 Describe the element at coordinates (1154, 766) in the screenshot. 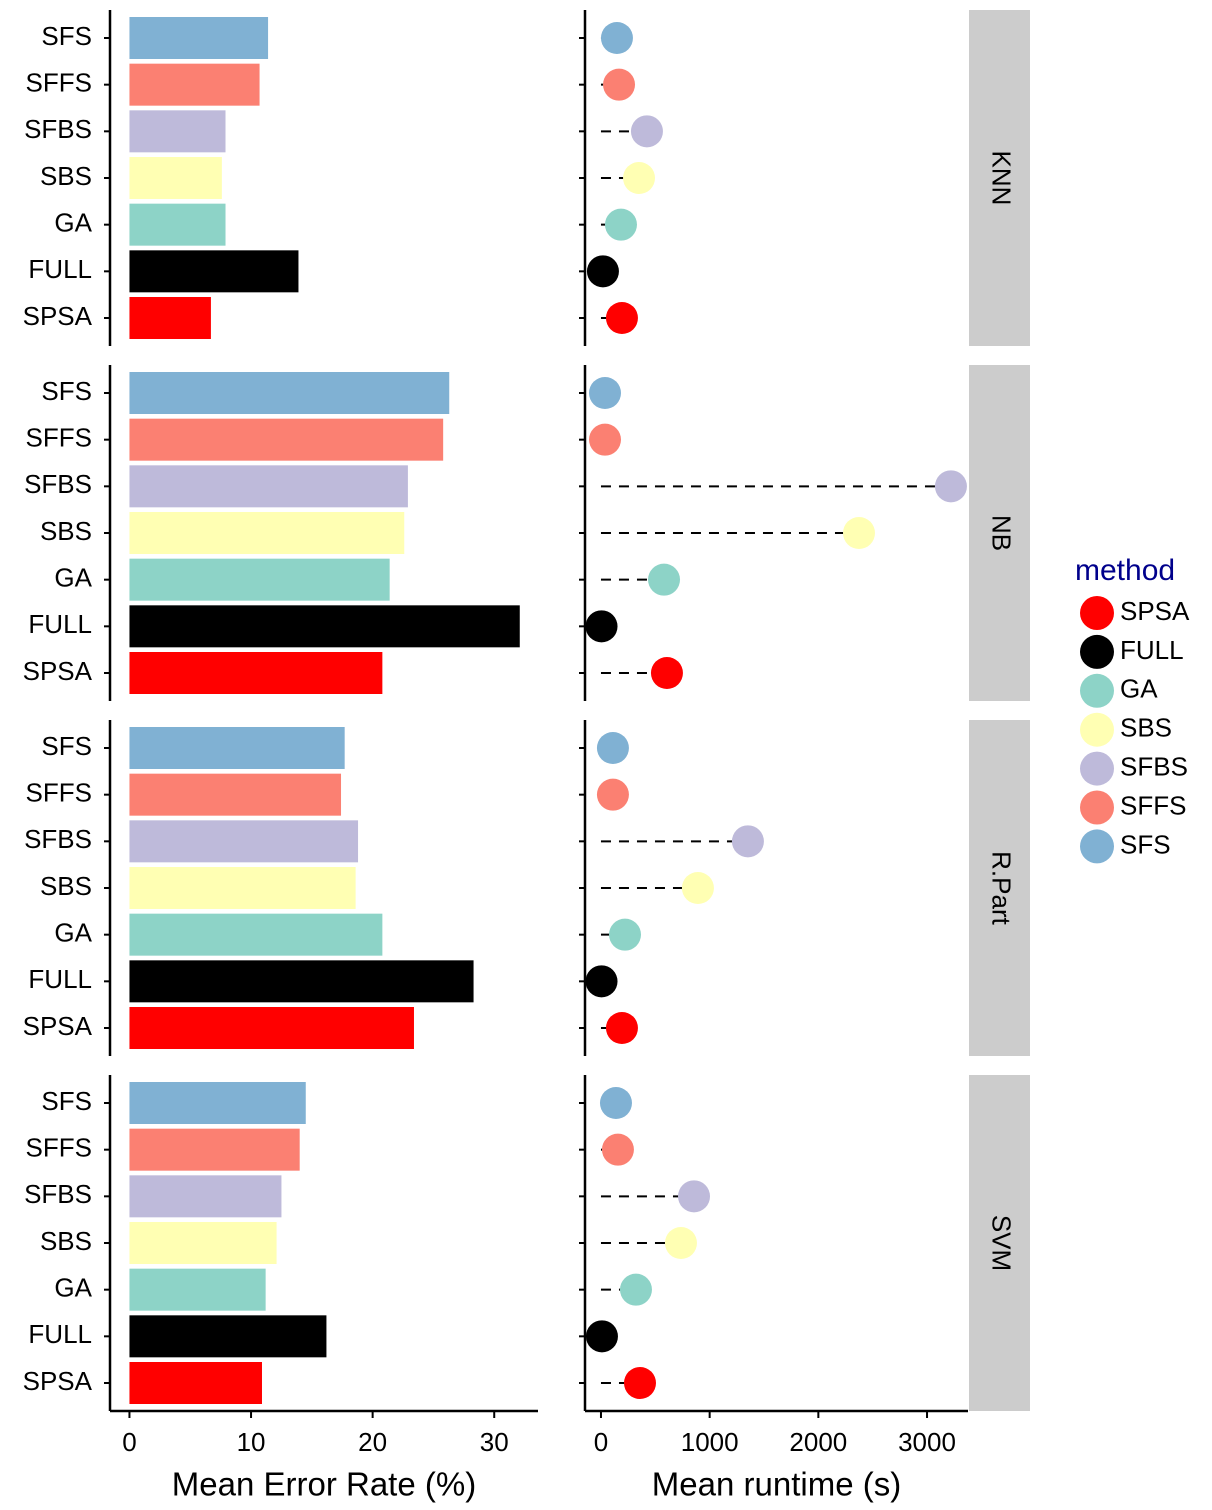

I see `legend-label: SFBS` at that location.